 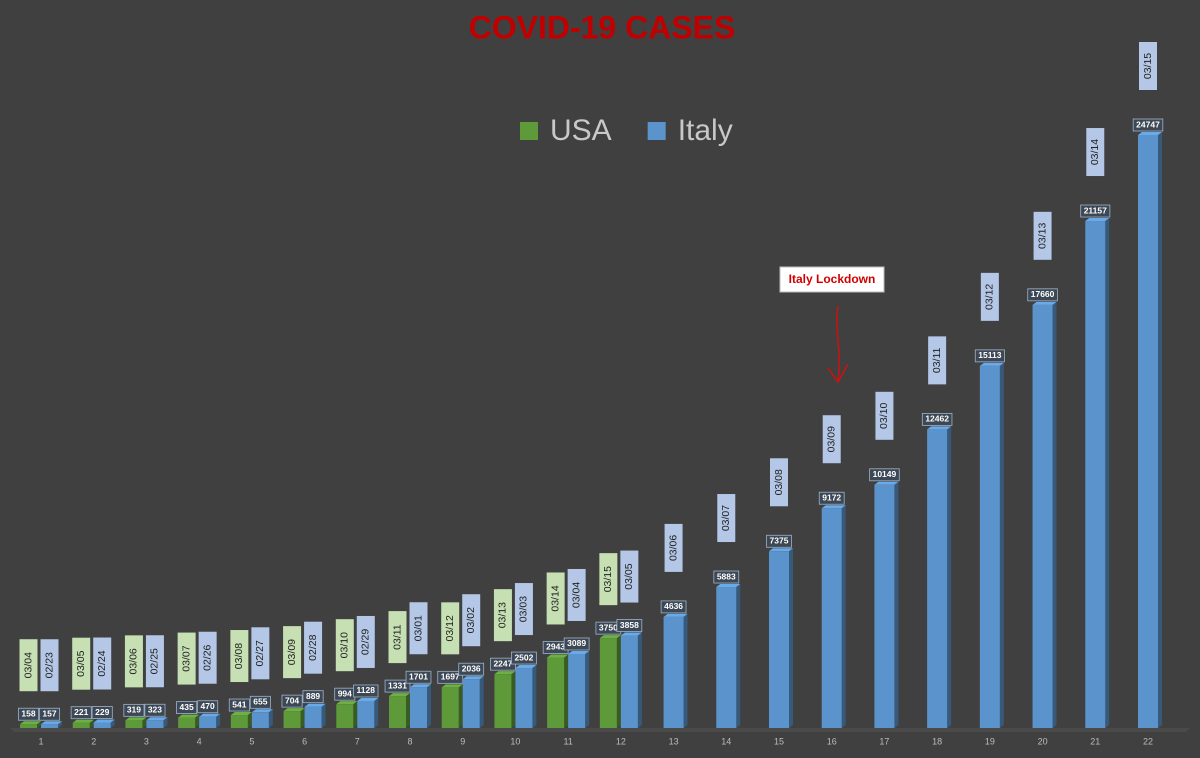 I want to click on date-label: 03/15, so click(x=608, y=579).